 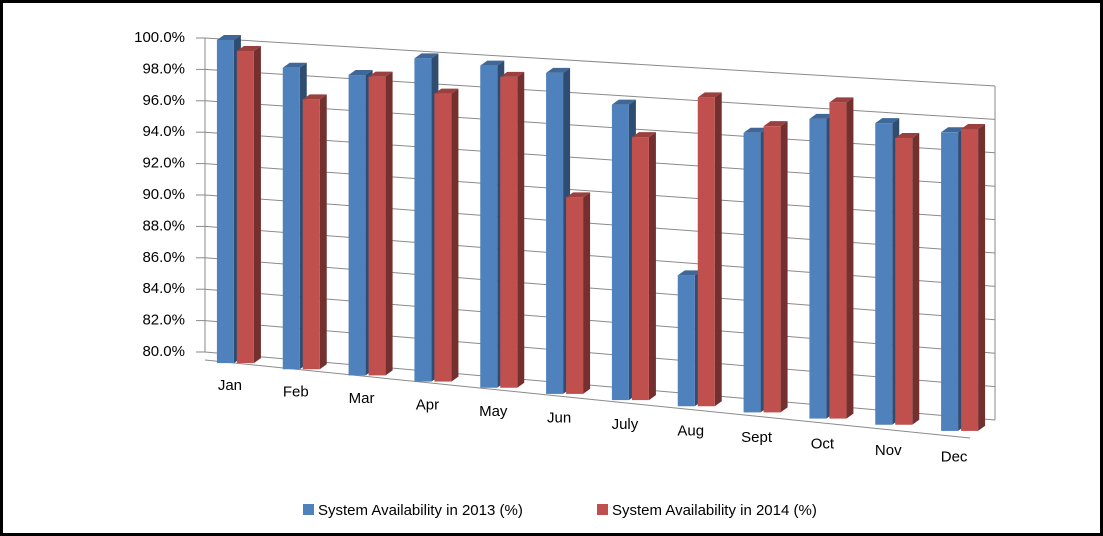 I want to click on y-tick-label: 82.0%, so click(x=163, y=320).